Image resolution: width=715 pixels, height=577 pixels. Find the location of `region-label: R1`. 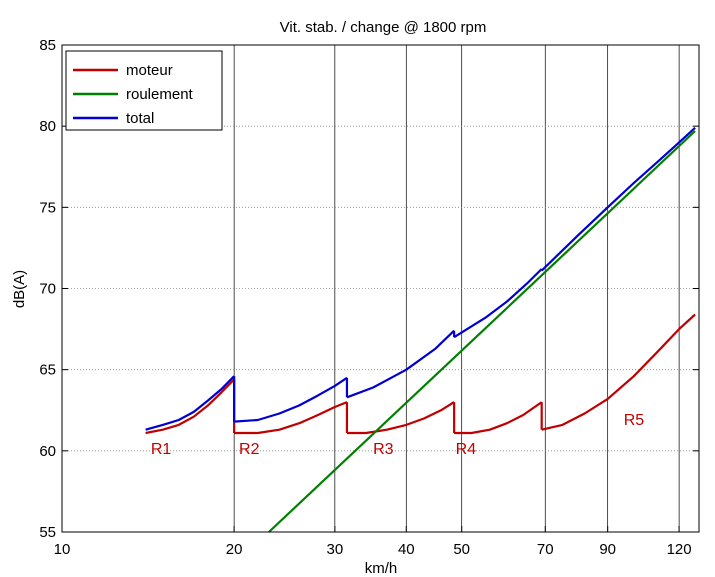

region-label: R1 is located at coordinates (161, 449).